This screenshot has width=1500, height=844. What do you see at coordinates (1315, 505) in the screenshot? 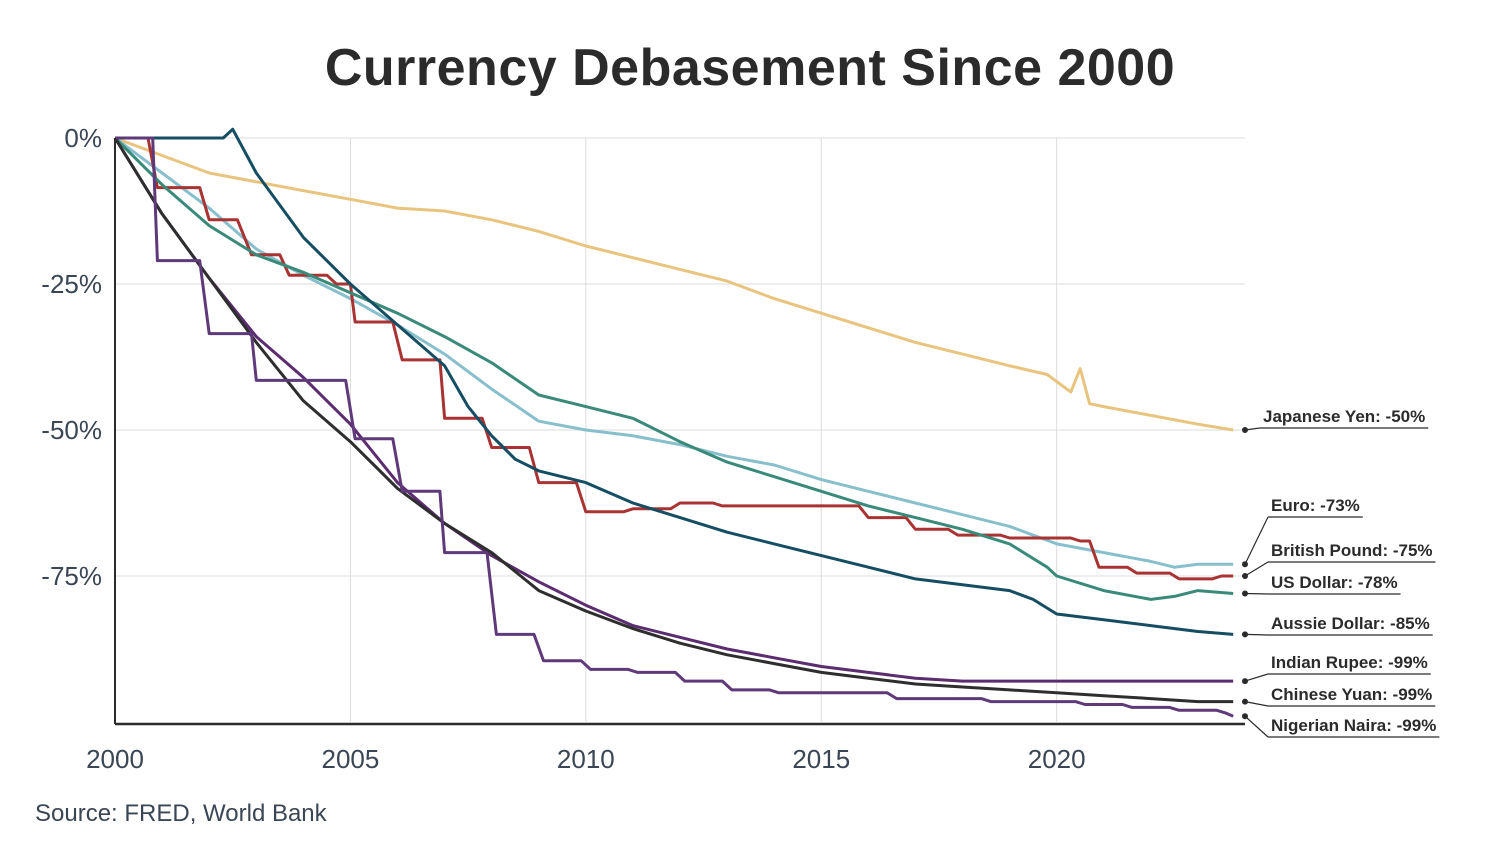
I see `end-label-text: Euro: -73%` at bounding box center [1315, 505].